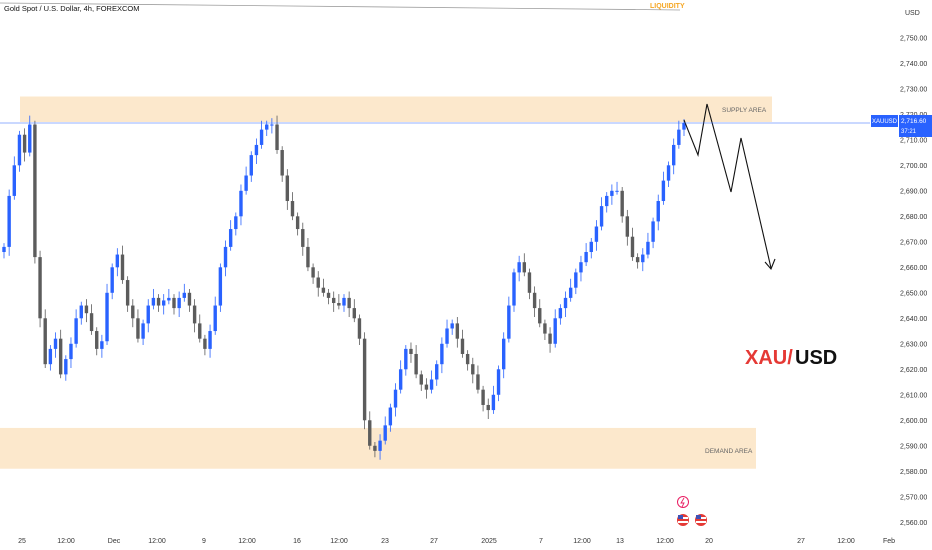  What do you see at coordinates (913, 497) in the screenshot?
I see `y-tick-label: 2,570.00` at bounding box center [913, 497].